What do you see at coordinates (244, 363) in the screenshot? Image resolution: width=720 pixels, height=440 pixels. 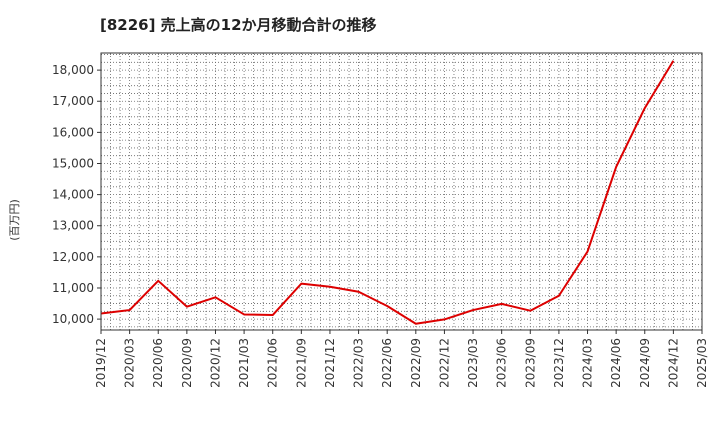 I see `x-tick-label: 2021/03` at bounding box center [244, 363].